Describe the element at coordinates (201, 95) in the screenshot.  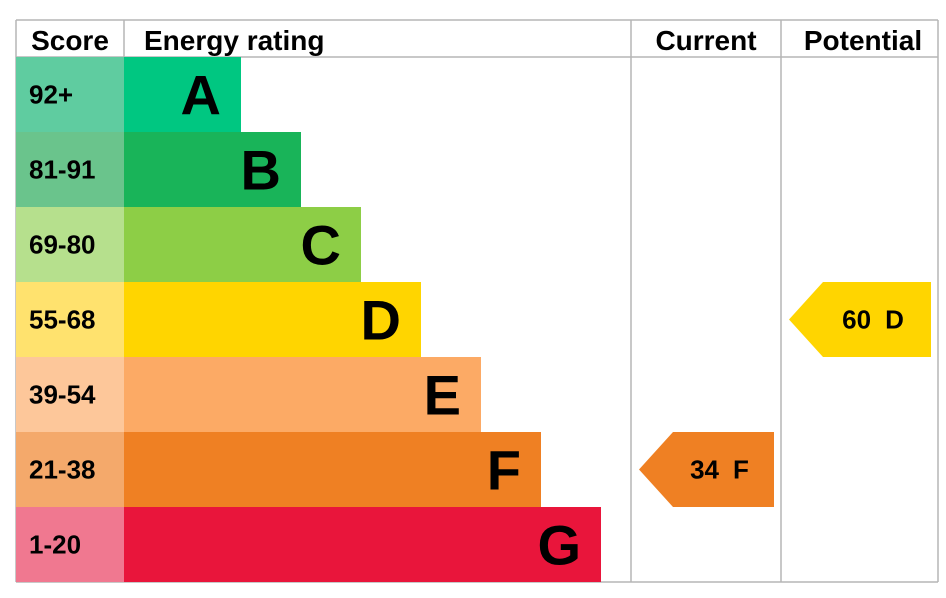
I see `rating-letter-a: A` at that location.